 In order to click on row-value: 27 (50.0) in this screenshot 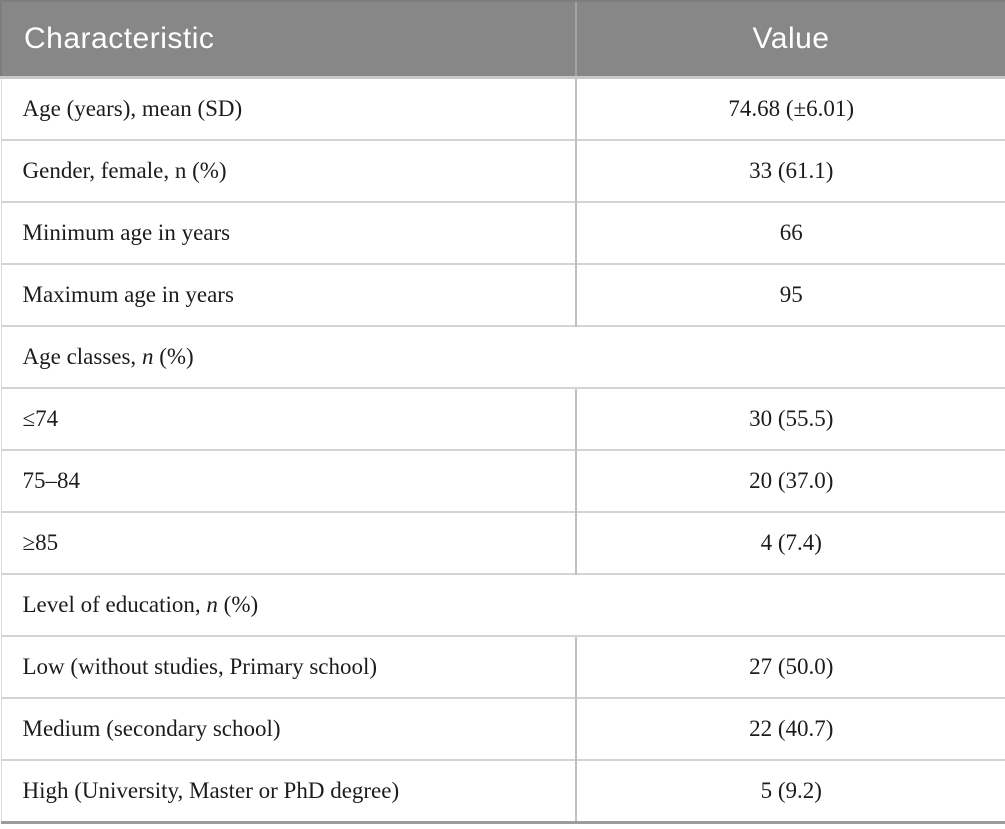, I will do `click(790, 666)`.